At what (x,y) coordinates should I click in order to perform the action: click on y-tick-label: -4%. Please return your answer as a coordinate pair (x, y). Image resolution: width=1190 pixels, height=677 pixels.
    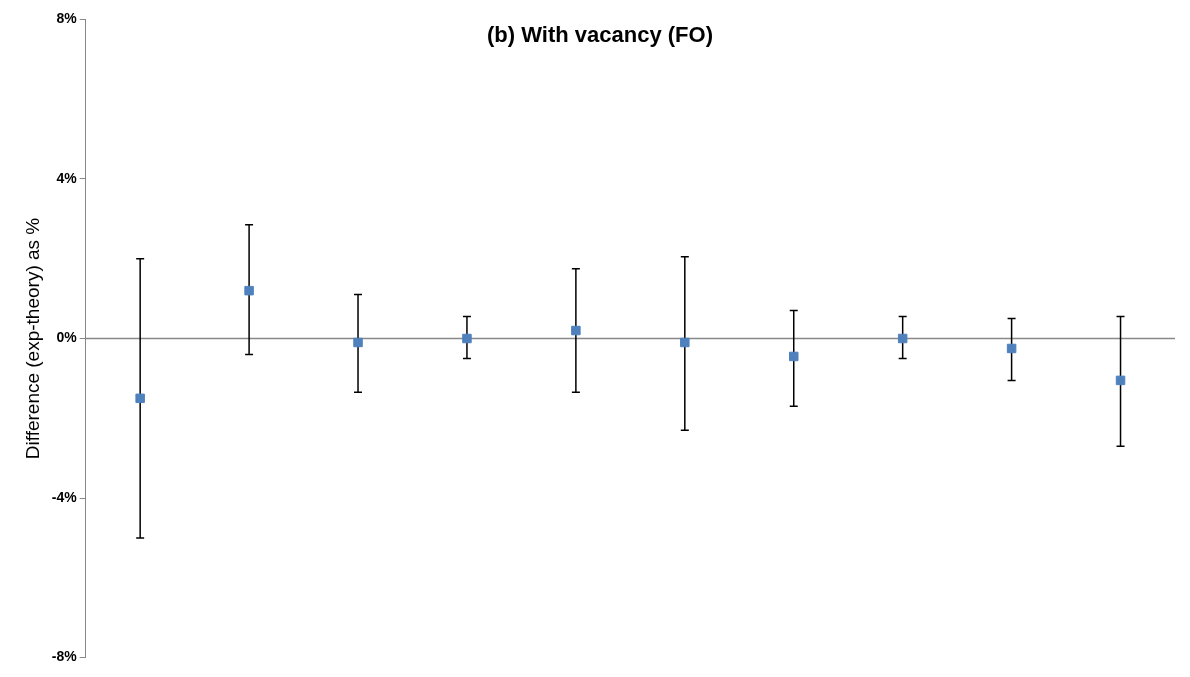
    Looking at the image, I should click on (64, 496).